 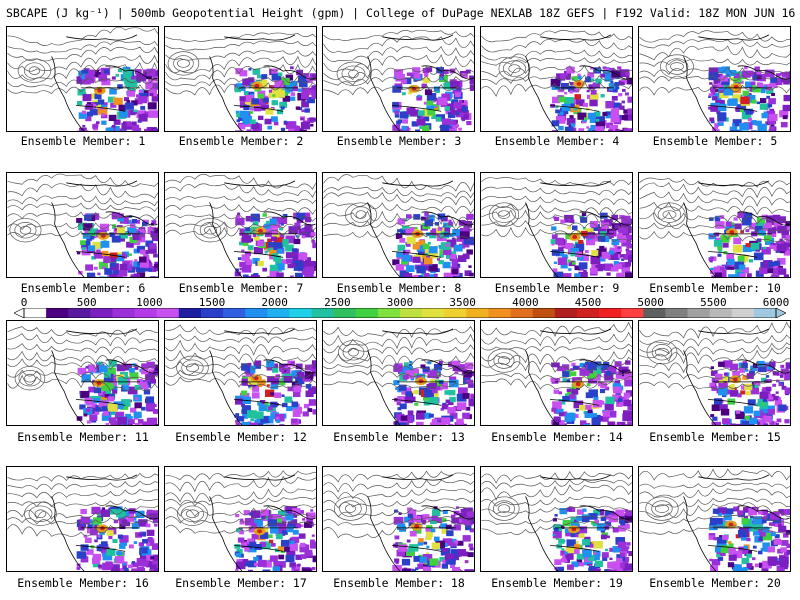 I want to click on ensemble-member-label: Ensemble Member: 18, so click(x=399, y=583).